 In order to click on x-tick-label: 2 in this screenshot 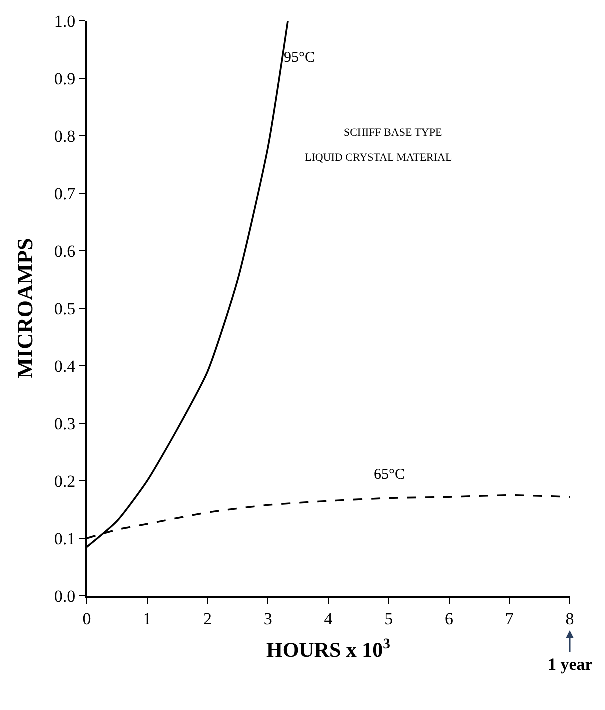, I will do `click(208, 618)`.